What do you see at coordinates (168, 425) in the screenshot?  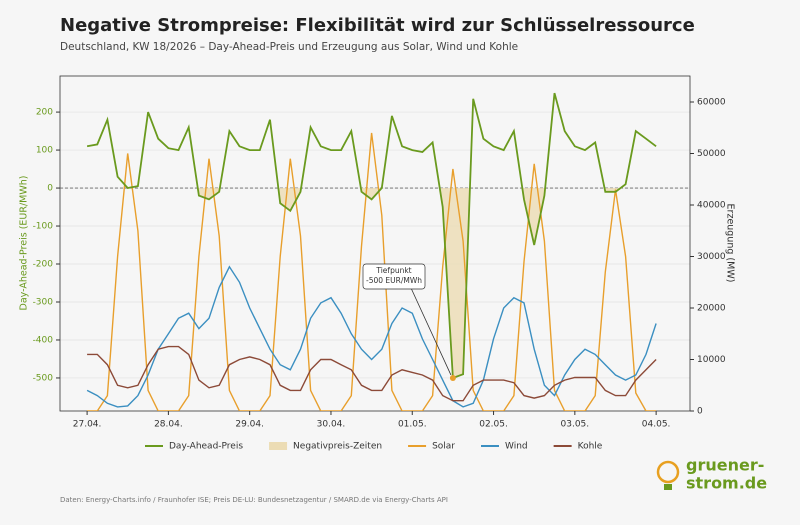 I see `x-tick-label: 28.04.` at bounding box center [168, 425].